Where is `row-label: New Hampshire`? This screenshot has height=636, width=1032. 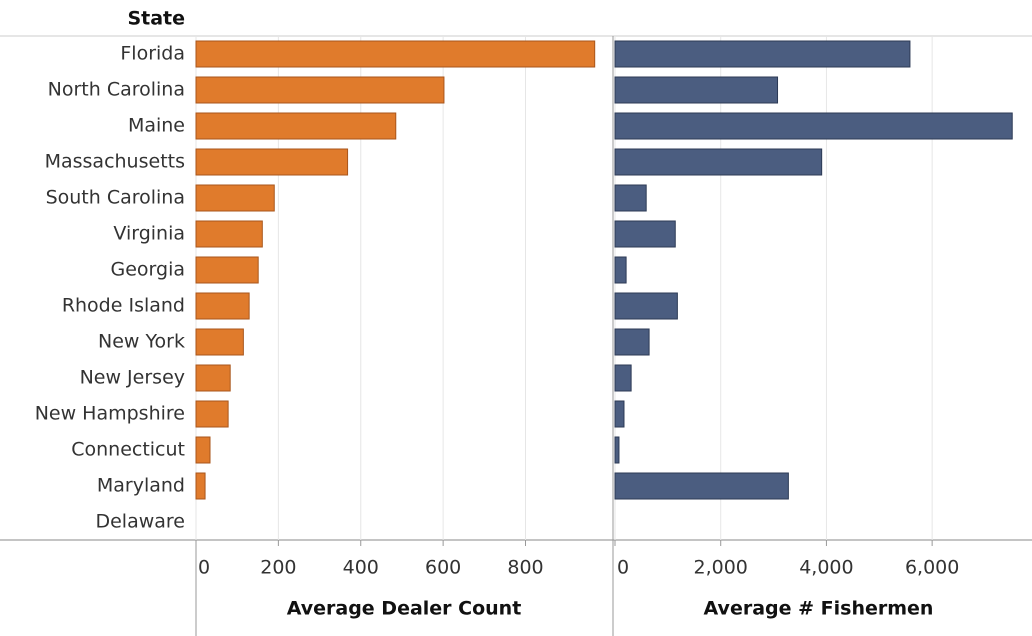 row-label: New Hampshire is located at coordinates (110, 414).